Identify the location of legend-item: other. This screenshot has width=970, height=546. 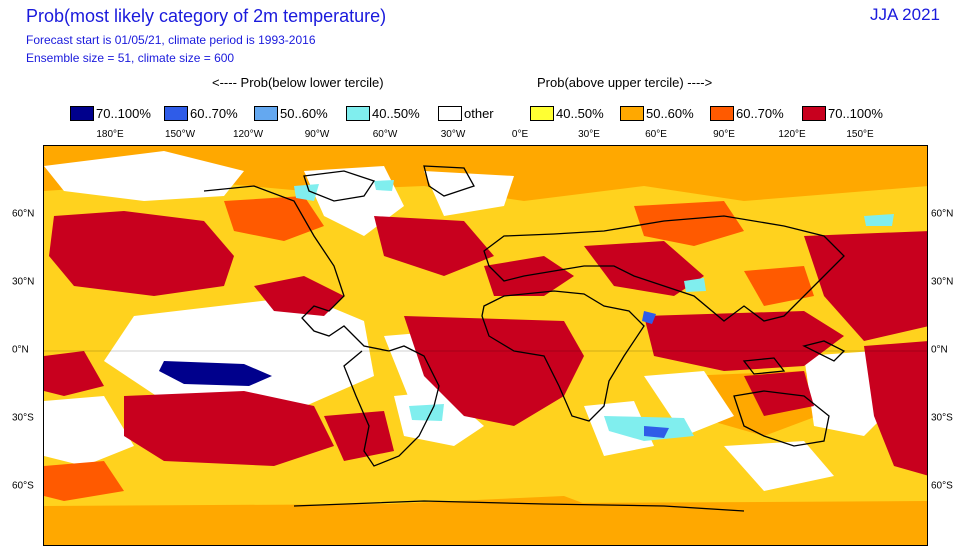
(466, 113).